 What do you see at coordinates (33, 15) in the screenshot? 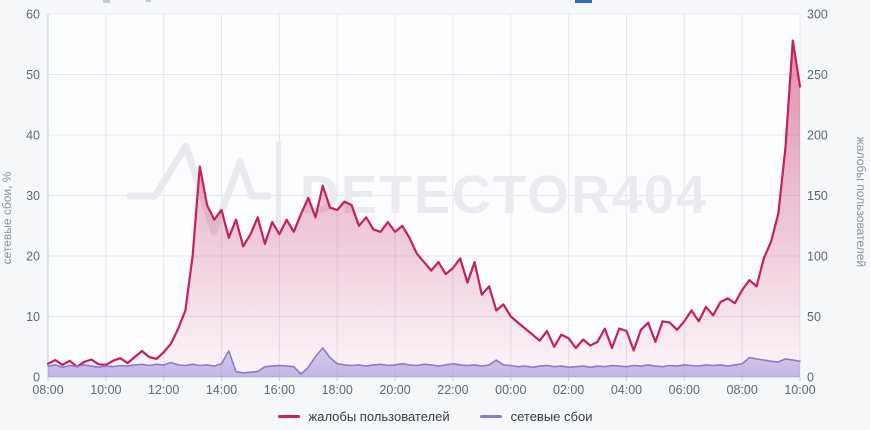
I see `left-axis-tick-label: 60` at bounding box center [33, 15].